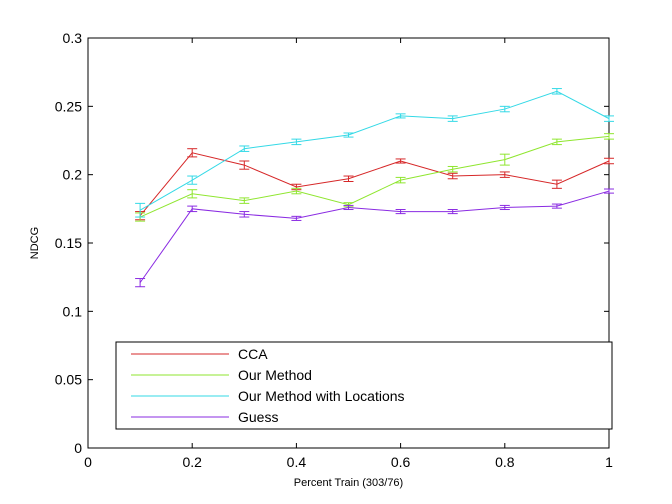  I want to click on series-cca, so click(374, 184).